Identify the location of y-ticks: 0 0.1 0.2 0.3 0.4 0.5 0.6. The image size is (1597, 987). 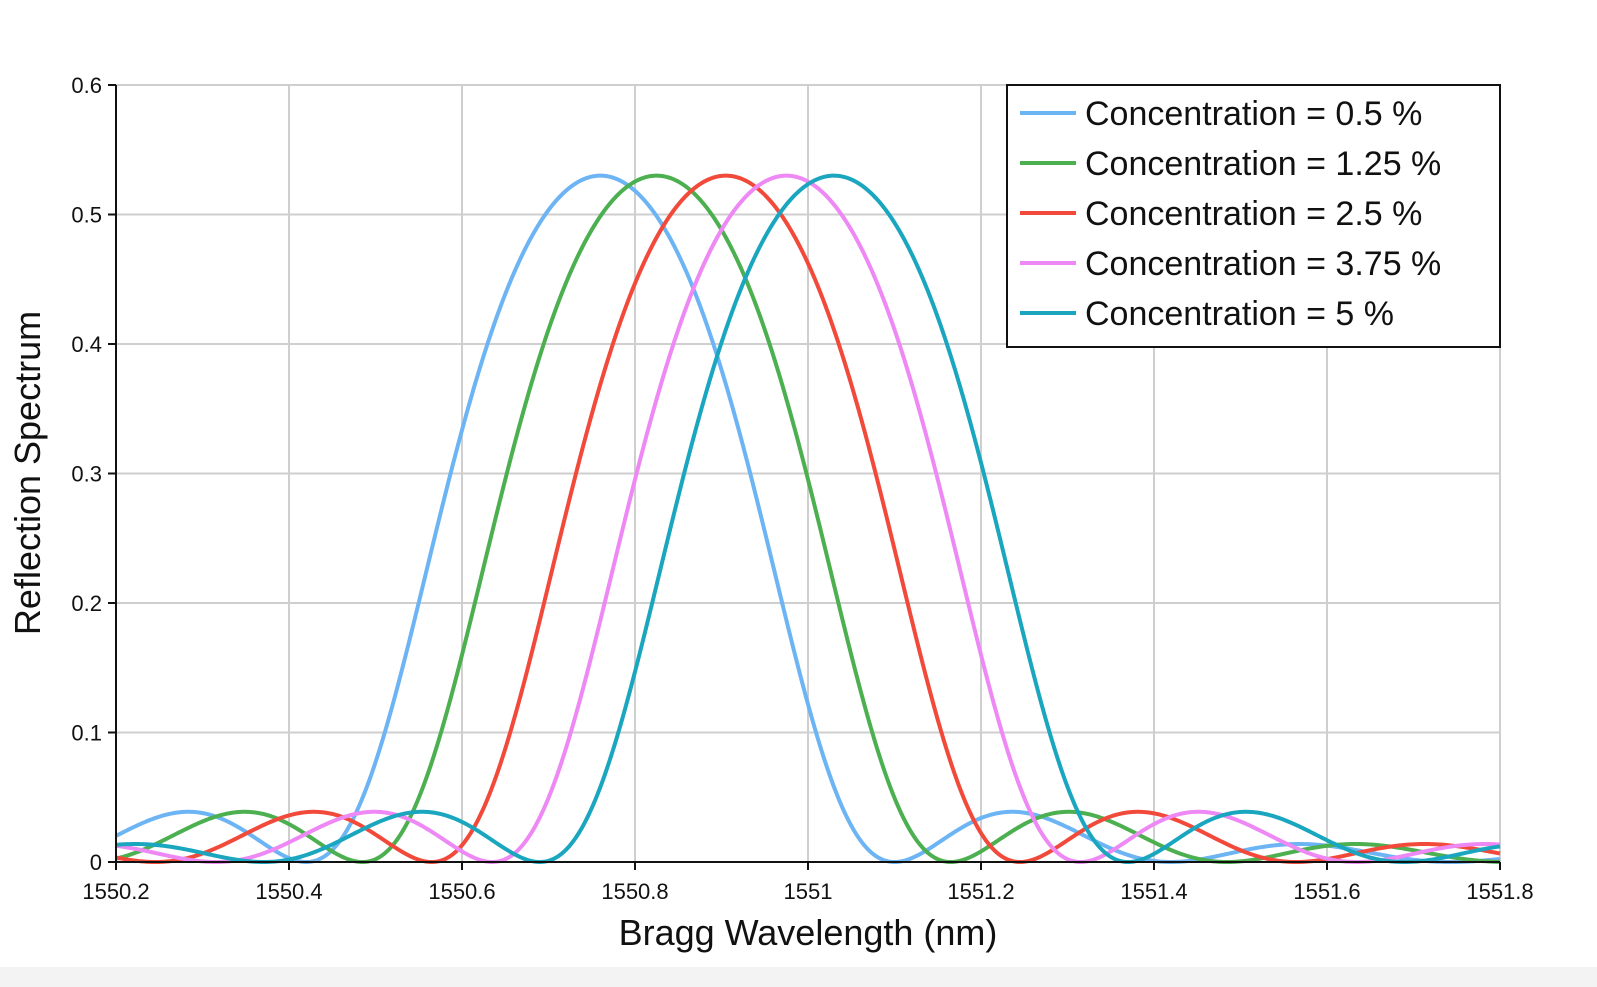
(93, 474).